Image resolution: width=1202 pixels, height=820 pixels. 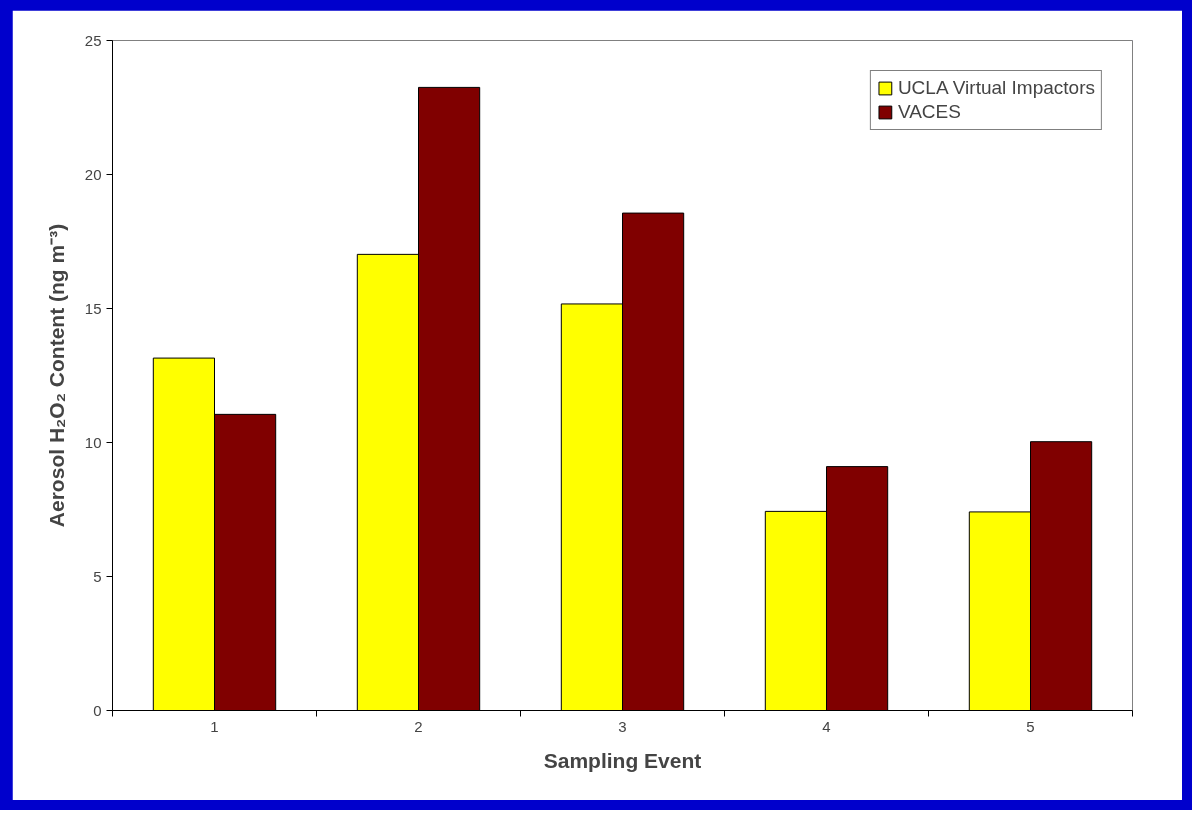 I want to click on x-tick-label: 1, so click(x=214, y=726).